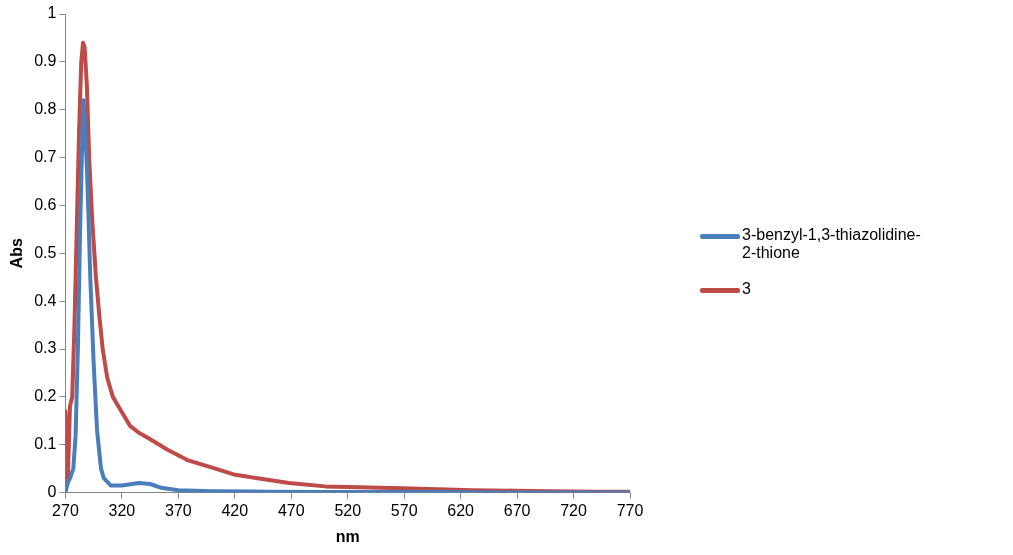  I want to click on y-tick-label: 0, so click(52, 492).